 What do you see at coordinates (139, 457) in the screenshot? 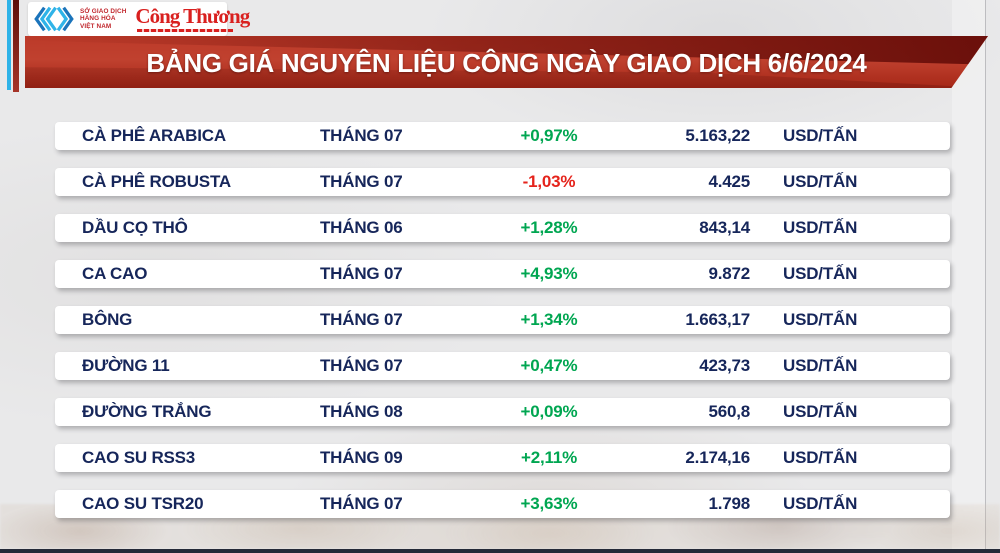
I see `commodity-name: CAO SU RSS3` at bounding box center [139, 457].